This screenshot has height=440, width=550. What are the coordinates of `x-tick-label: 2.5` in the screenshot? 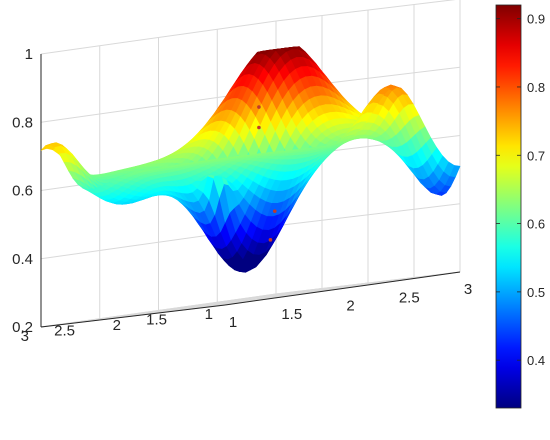 It's located at (409, 297).